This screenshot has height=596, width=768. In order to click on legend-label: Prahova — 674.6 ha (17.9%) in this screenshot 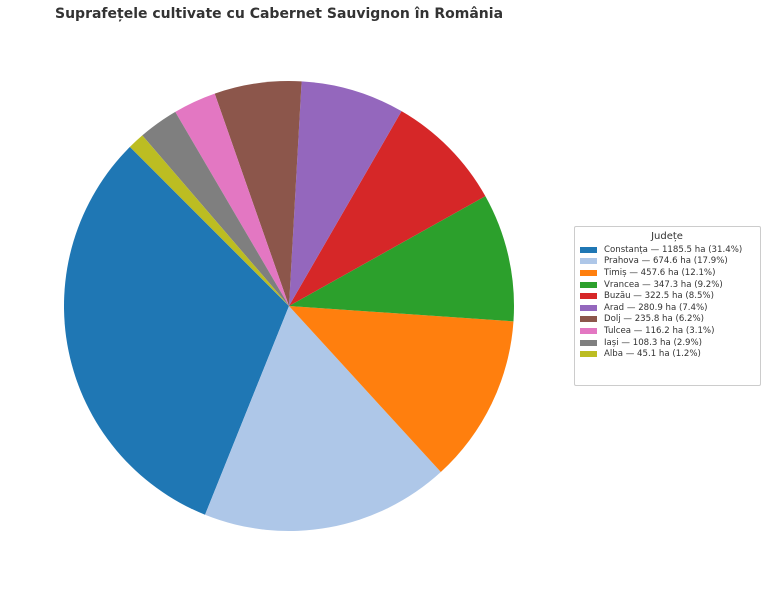, I will do `click(666, 261)`.